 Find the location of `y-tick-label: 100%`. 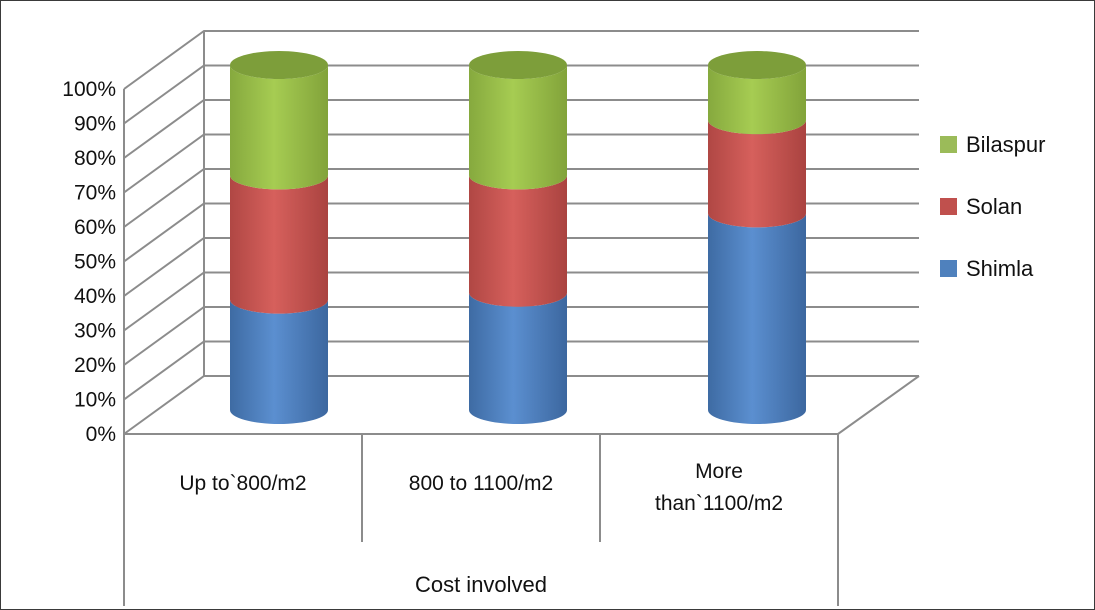

y-tick-label: 100% is located at coordinates (89, 89).